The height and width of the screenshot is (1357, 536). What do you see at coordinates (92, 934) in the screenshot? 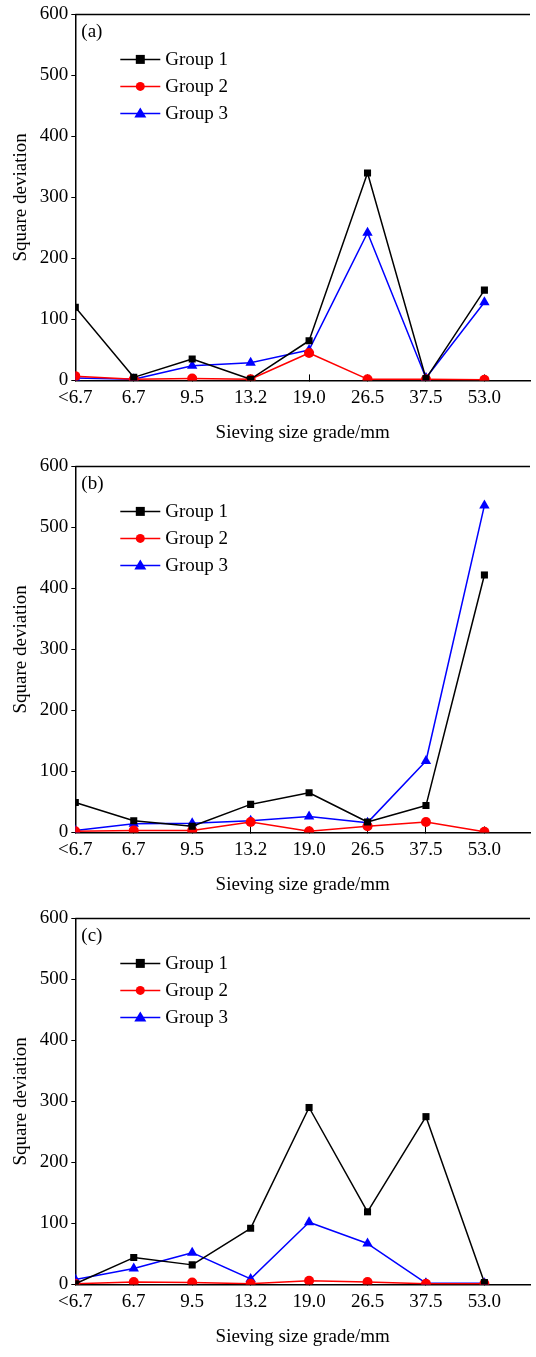
I see `annotation: (c)` at bounding box center [92, 934].